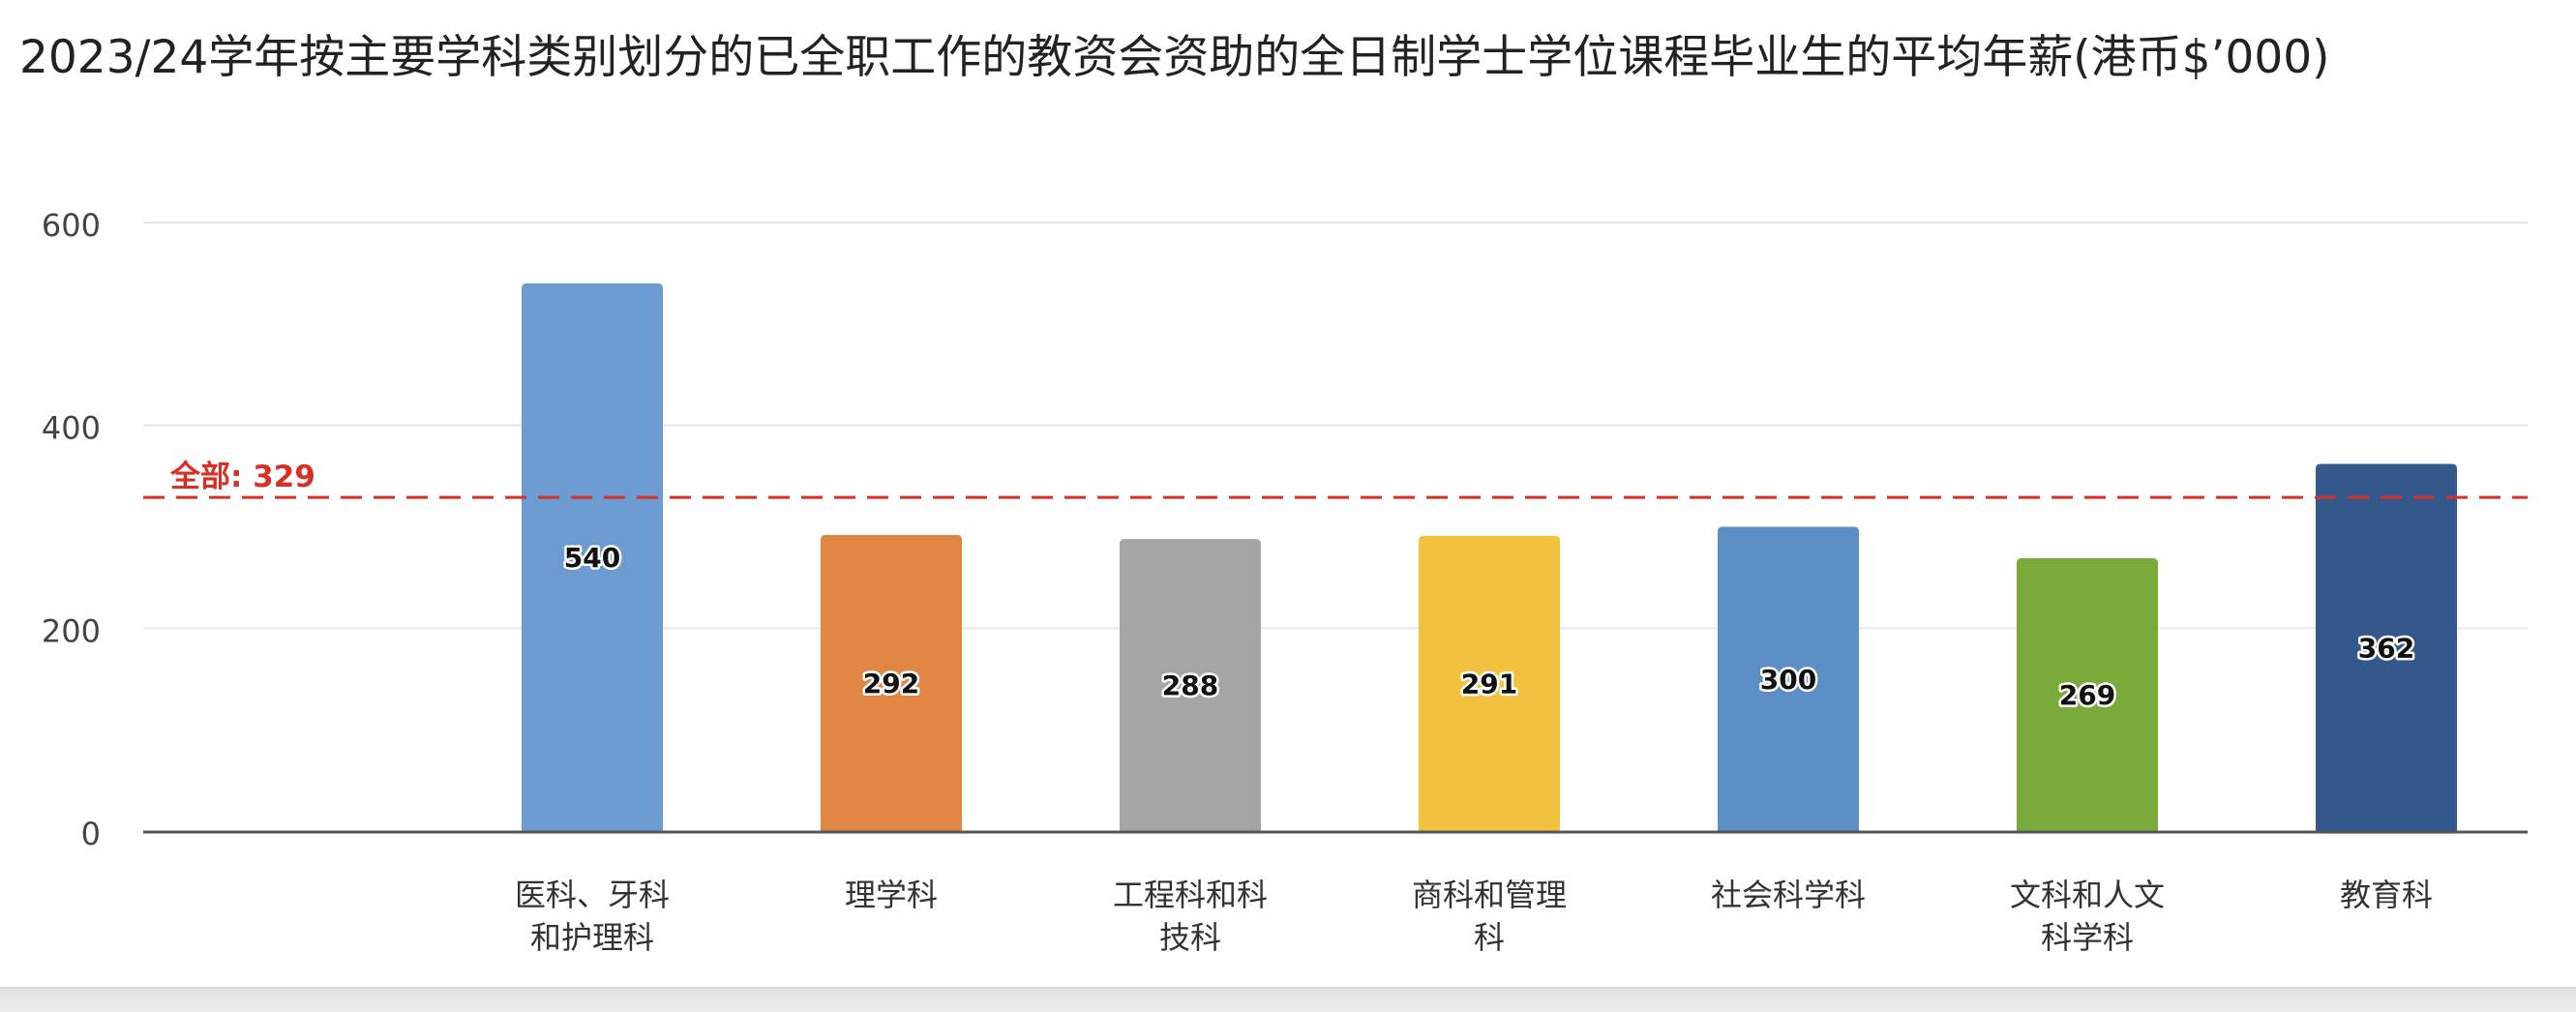  What do you see at coordinates (91, 834) in the screenshot?
I see `y-tick-label: 0` at bounding box center [91, 834].